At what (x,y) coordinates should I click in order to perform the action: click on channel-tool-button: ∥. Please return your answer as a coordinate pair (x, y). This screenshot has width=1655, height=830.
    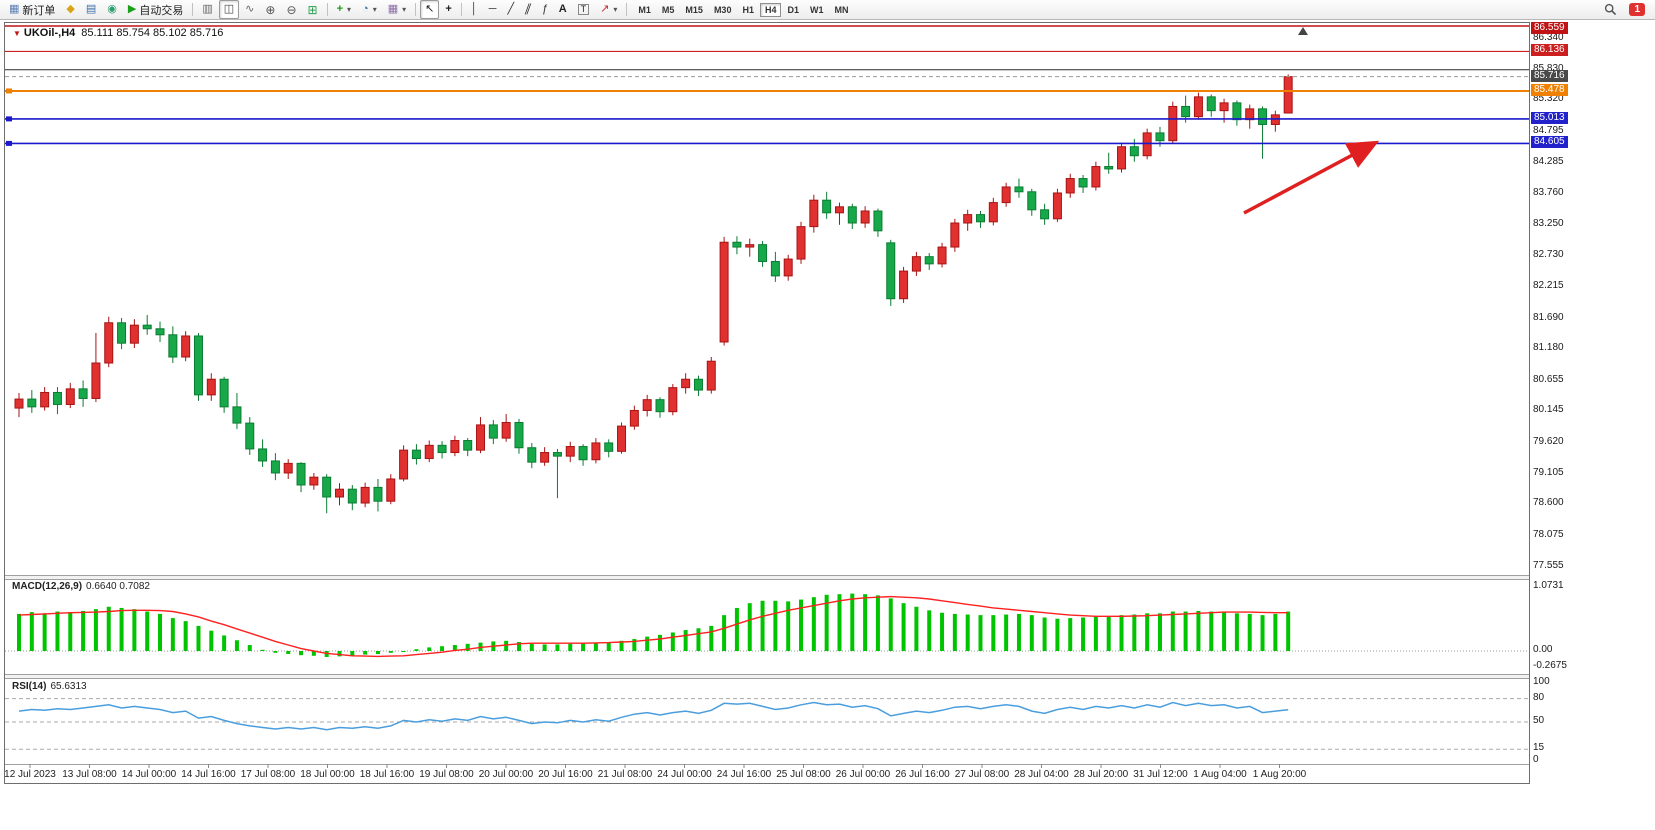
    Looking at the image, I should click on (528, 9).